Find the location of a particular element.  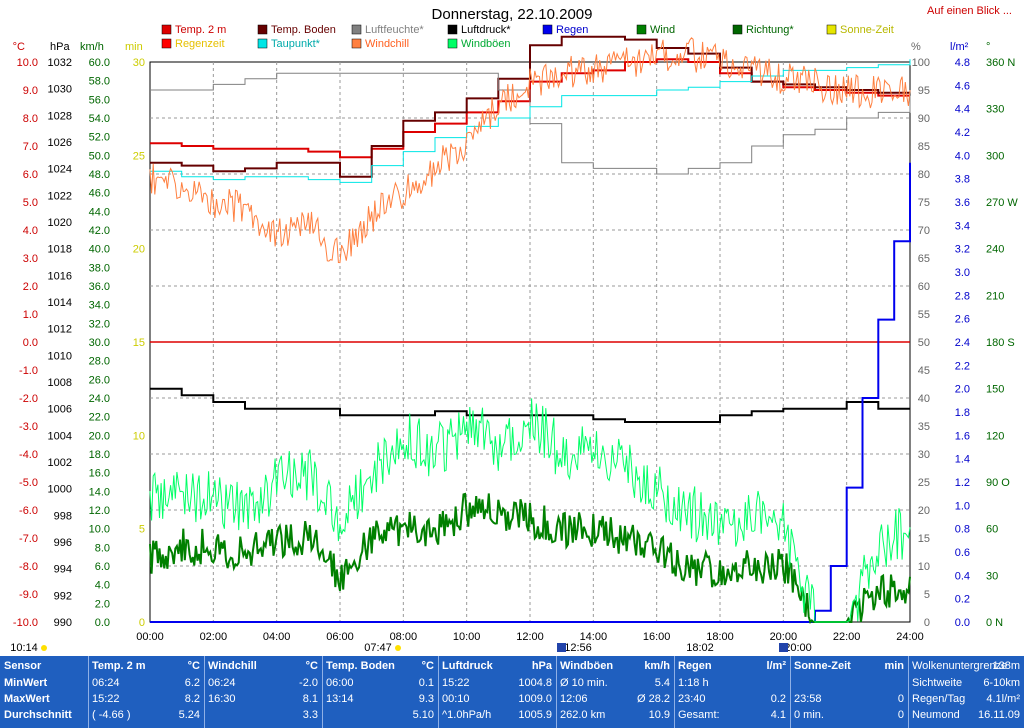

sun-tick-label: 25 is located at coordinates (139, 156).